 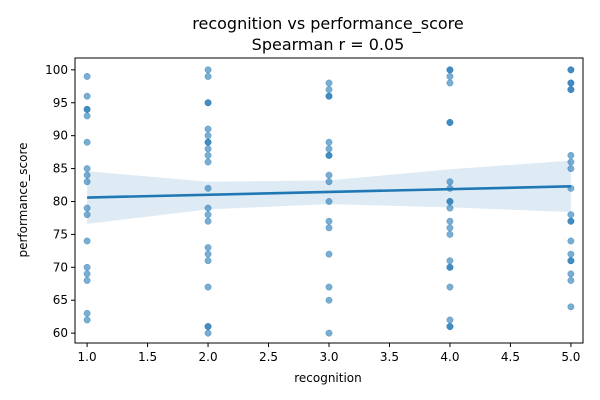 What do you see at coordinates (570, 357) in the screenshot?
I see `x-tick-label: 5.0` at bounding box center [570, 357].